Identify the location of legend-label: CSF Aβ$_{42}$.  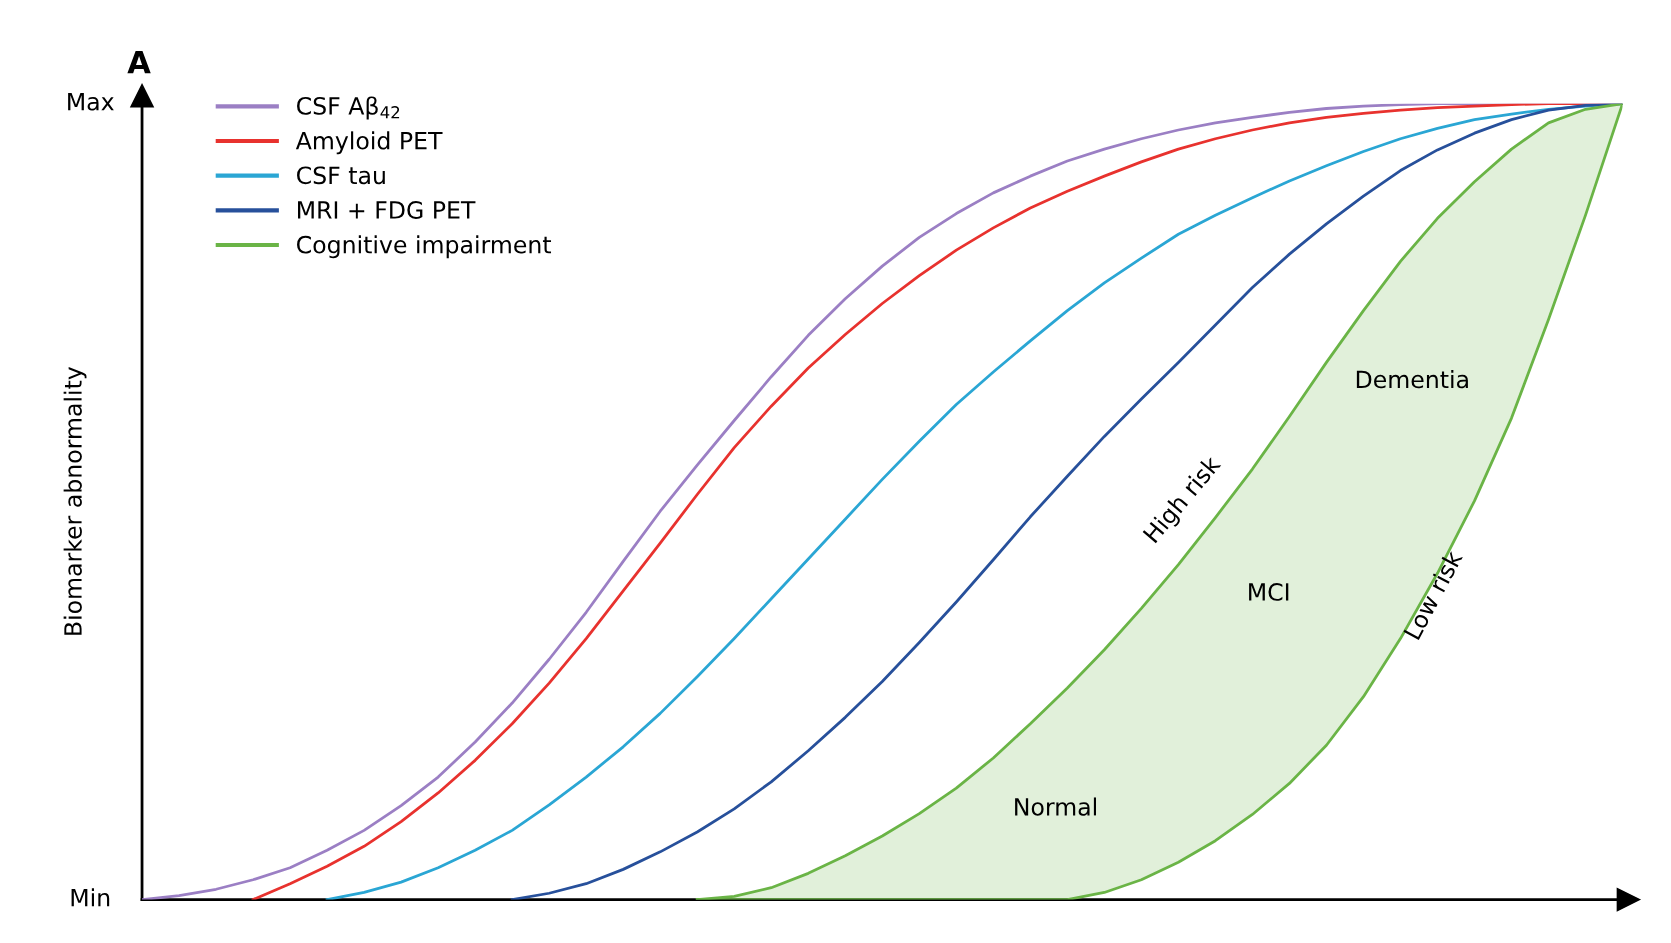
(348, 108).